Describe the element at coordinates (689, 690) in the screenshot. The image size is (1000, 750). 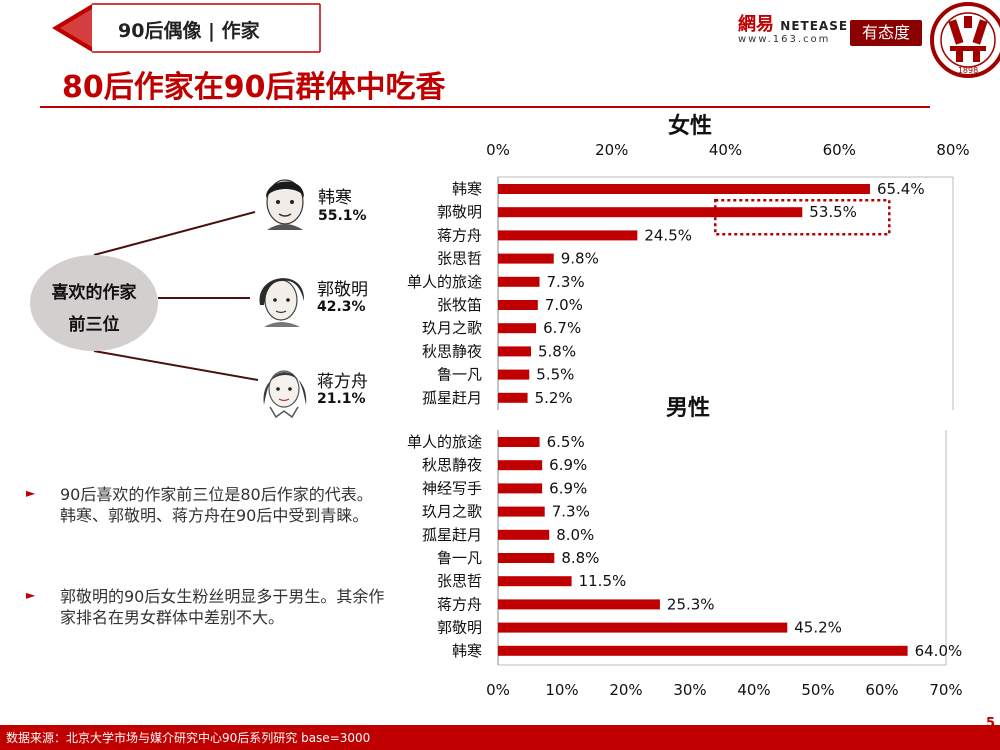
I see `x-tick-label: 30%` at that location.